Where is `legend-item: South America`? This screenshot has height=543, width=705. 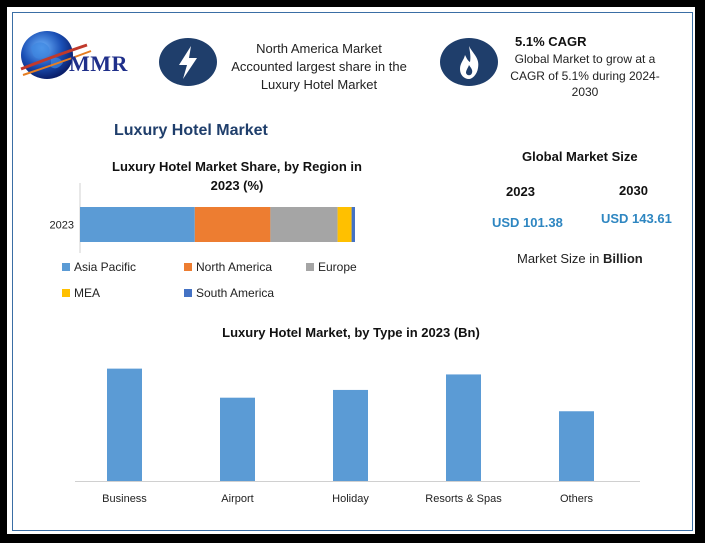
legend-item: South America is located at coordinates (229, 293).